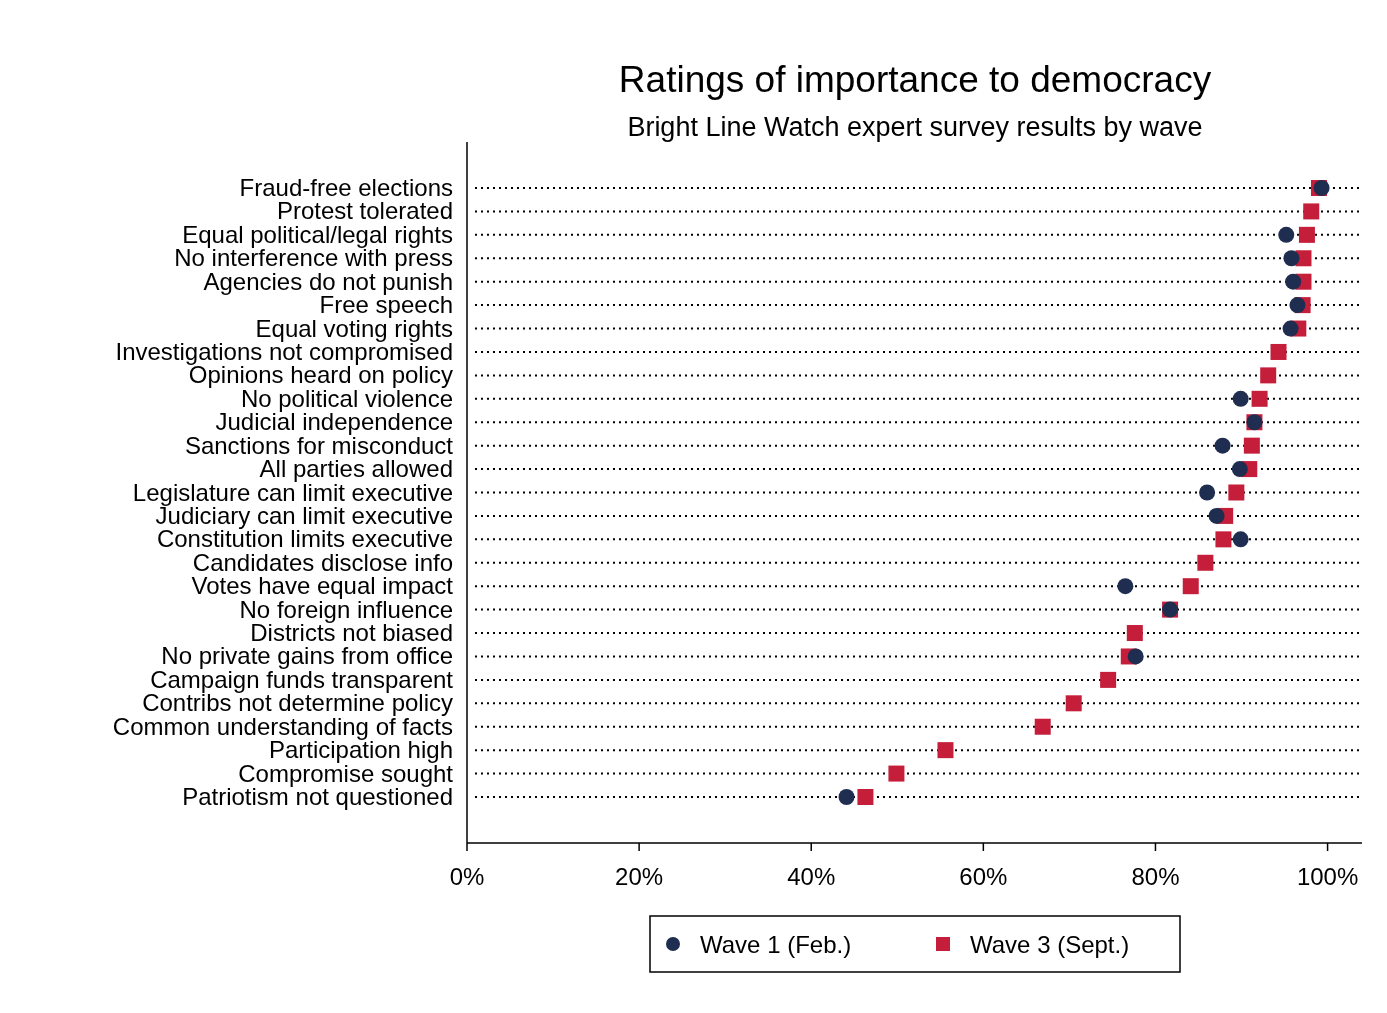  What do you see at coordinates (307, 656) in the screenshot?
I see `y-tick-label: No private gains from office` at bounding box center [307, 656].